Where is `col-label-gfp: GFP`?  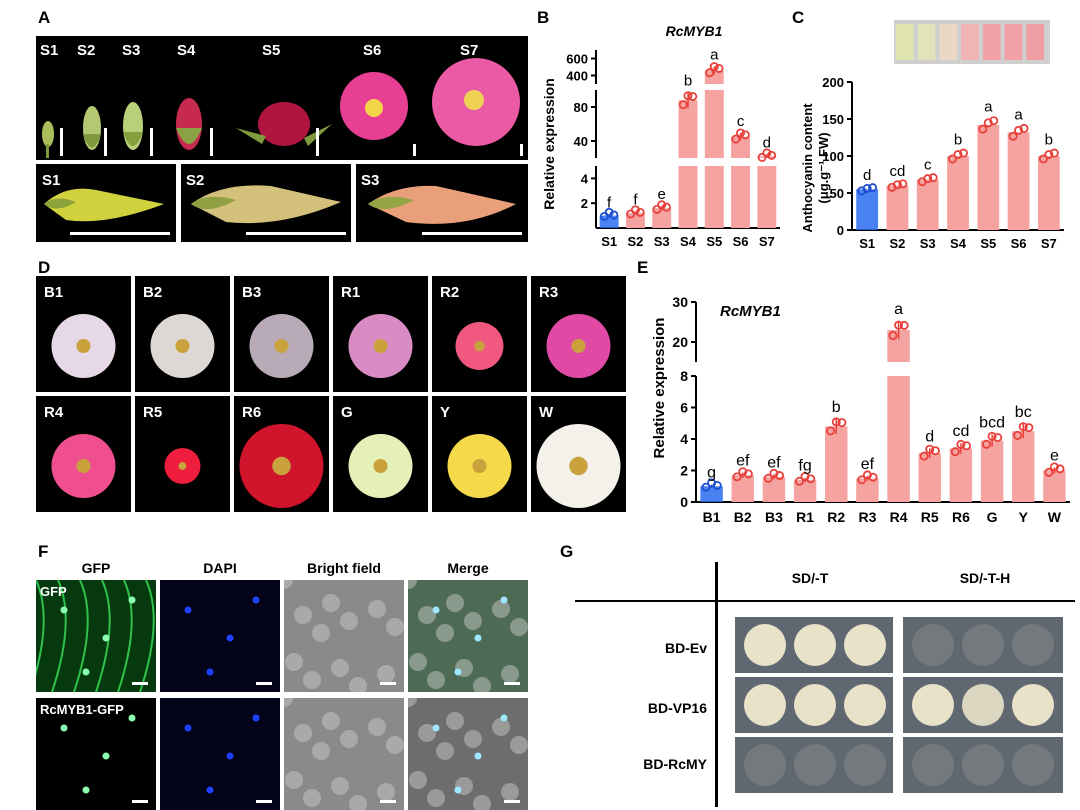 col-label-gfp: GFP is located at coordinates (96, 568).